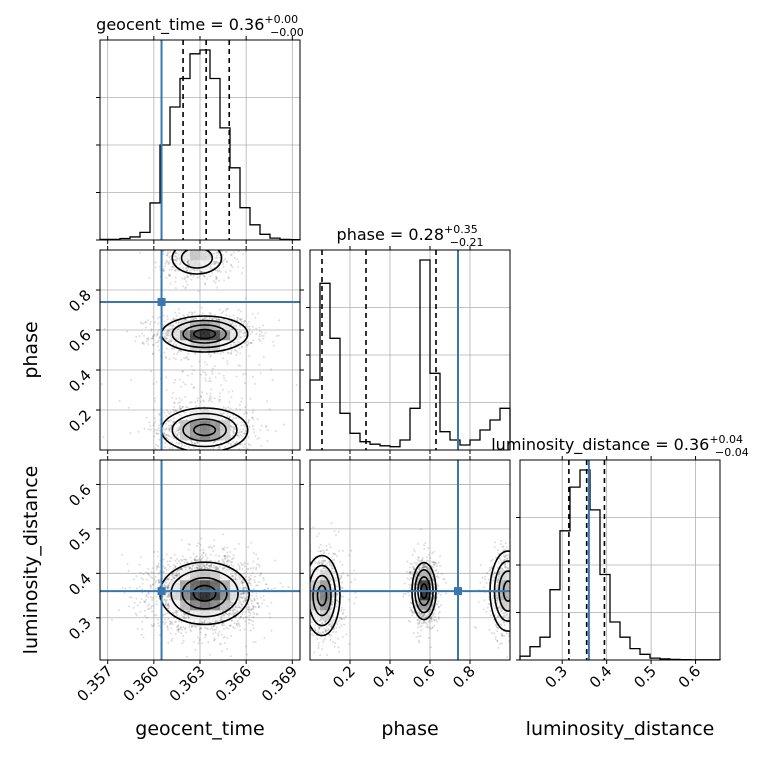 Image resolution: width=760 pixels, height=760 pixels. Describe the element at coordinates (80, 341) in the screenshot. I see `y-tick-label: 0.6` at that location.